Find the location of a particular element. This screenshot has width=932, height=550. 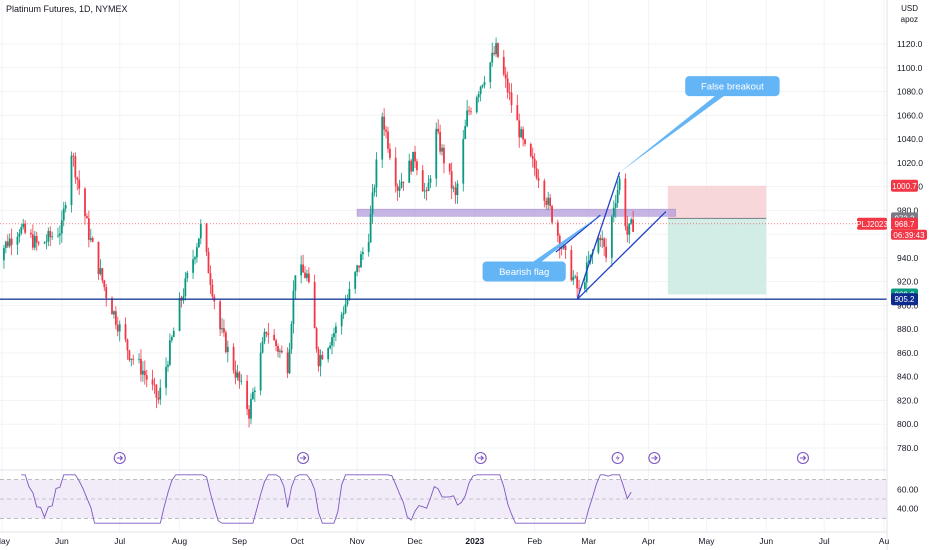

x-tick-label: Apr is located at coordinates (648, 541).